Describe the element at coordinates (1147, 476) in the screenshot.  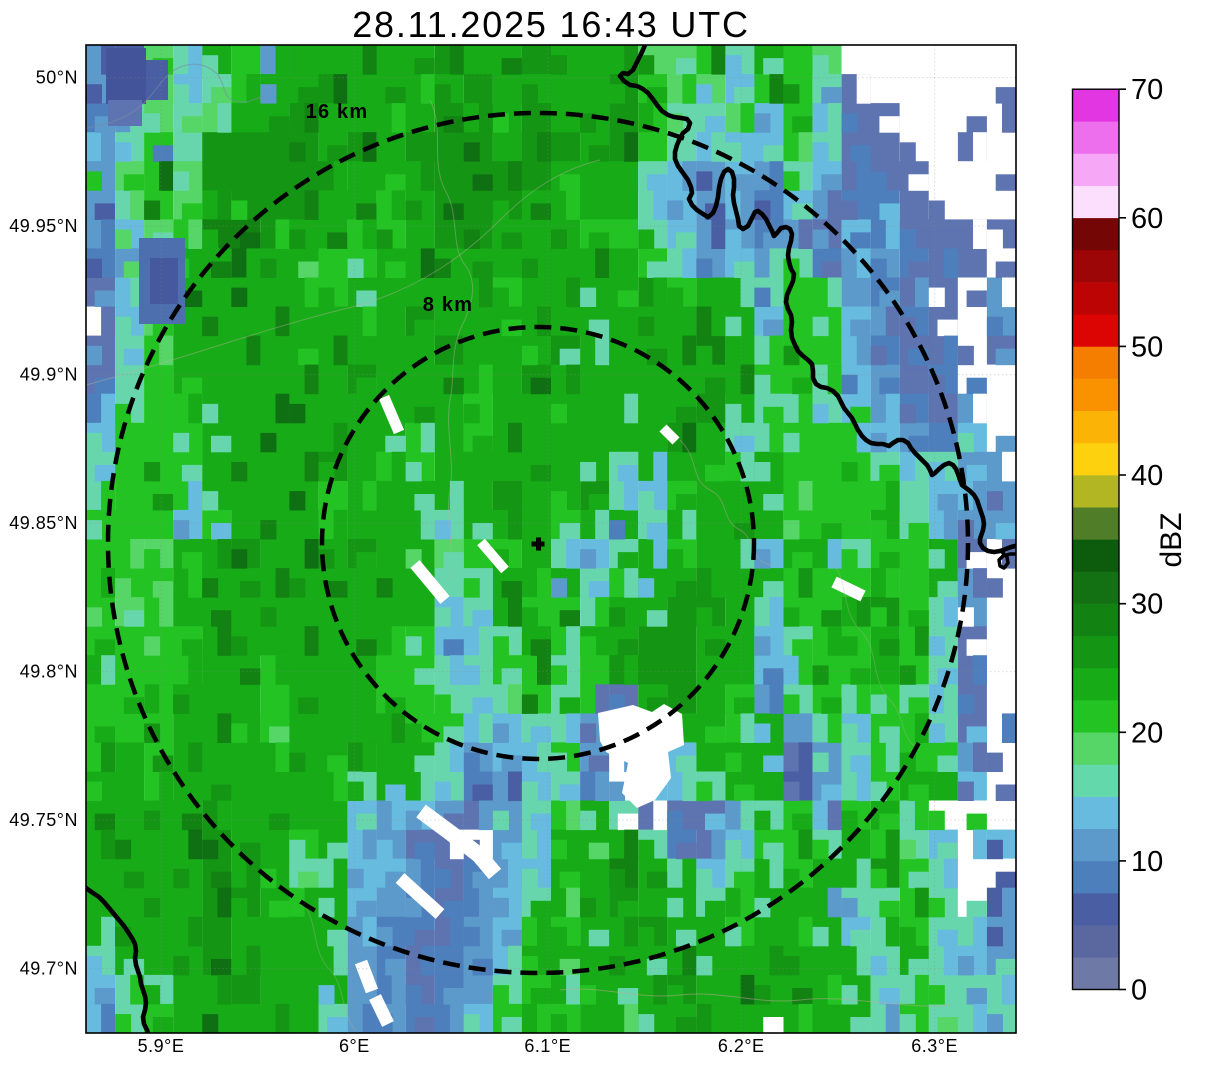
I see `svg-text: 40` at that location.